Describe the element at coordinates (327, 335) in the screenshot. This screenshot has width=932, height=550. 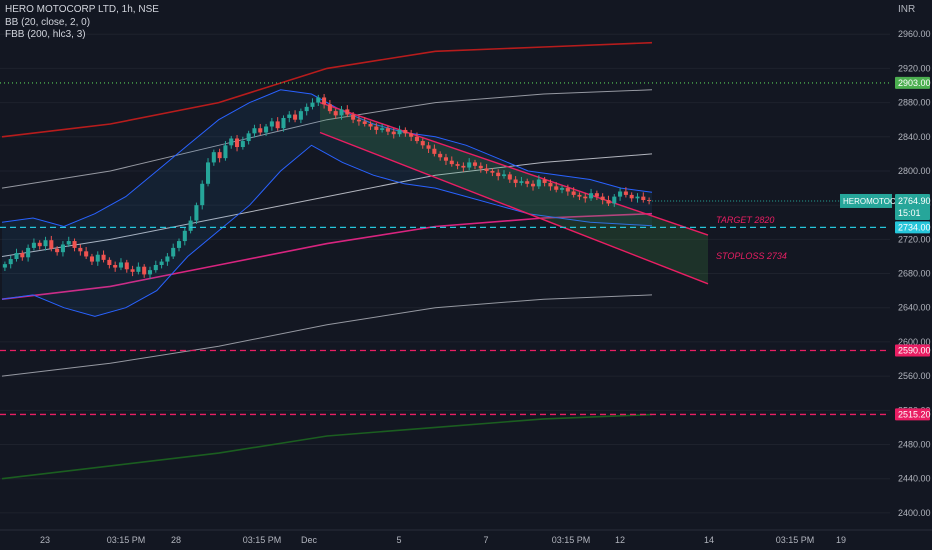
I see `fbb-lower-outer-line` at that location.